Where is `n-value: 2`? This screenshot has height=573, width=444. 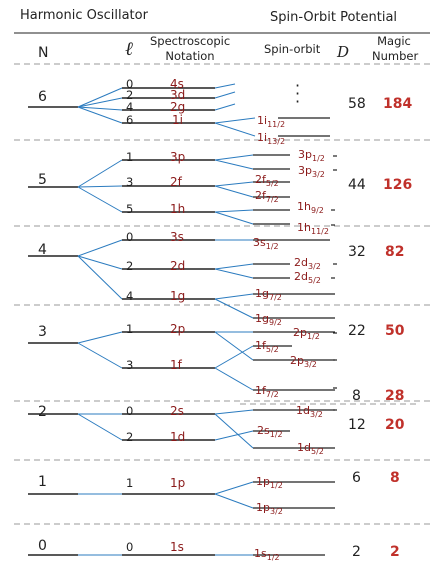
n-value: 2 is located at coordinates (42, 412).